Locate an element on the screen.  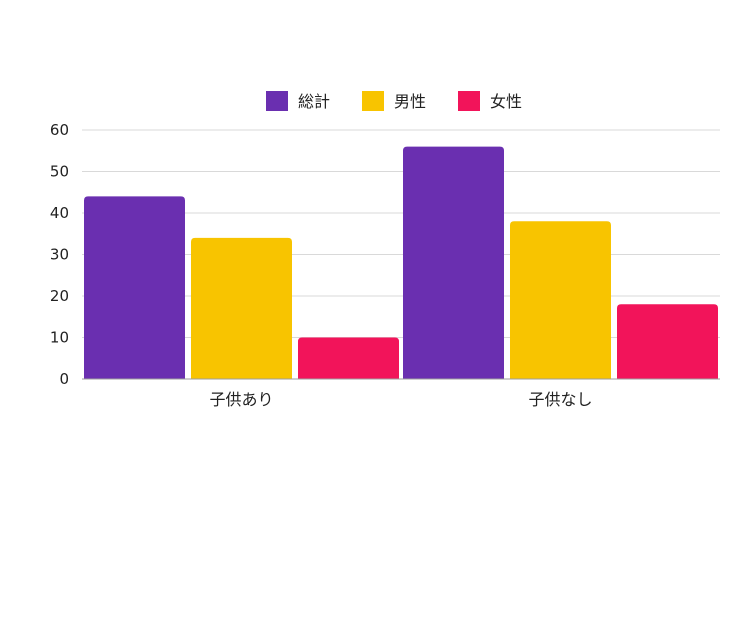
bar-女性-子供なし is located at coordinates (667, 341).